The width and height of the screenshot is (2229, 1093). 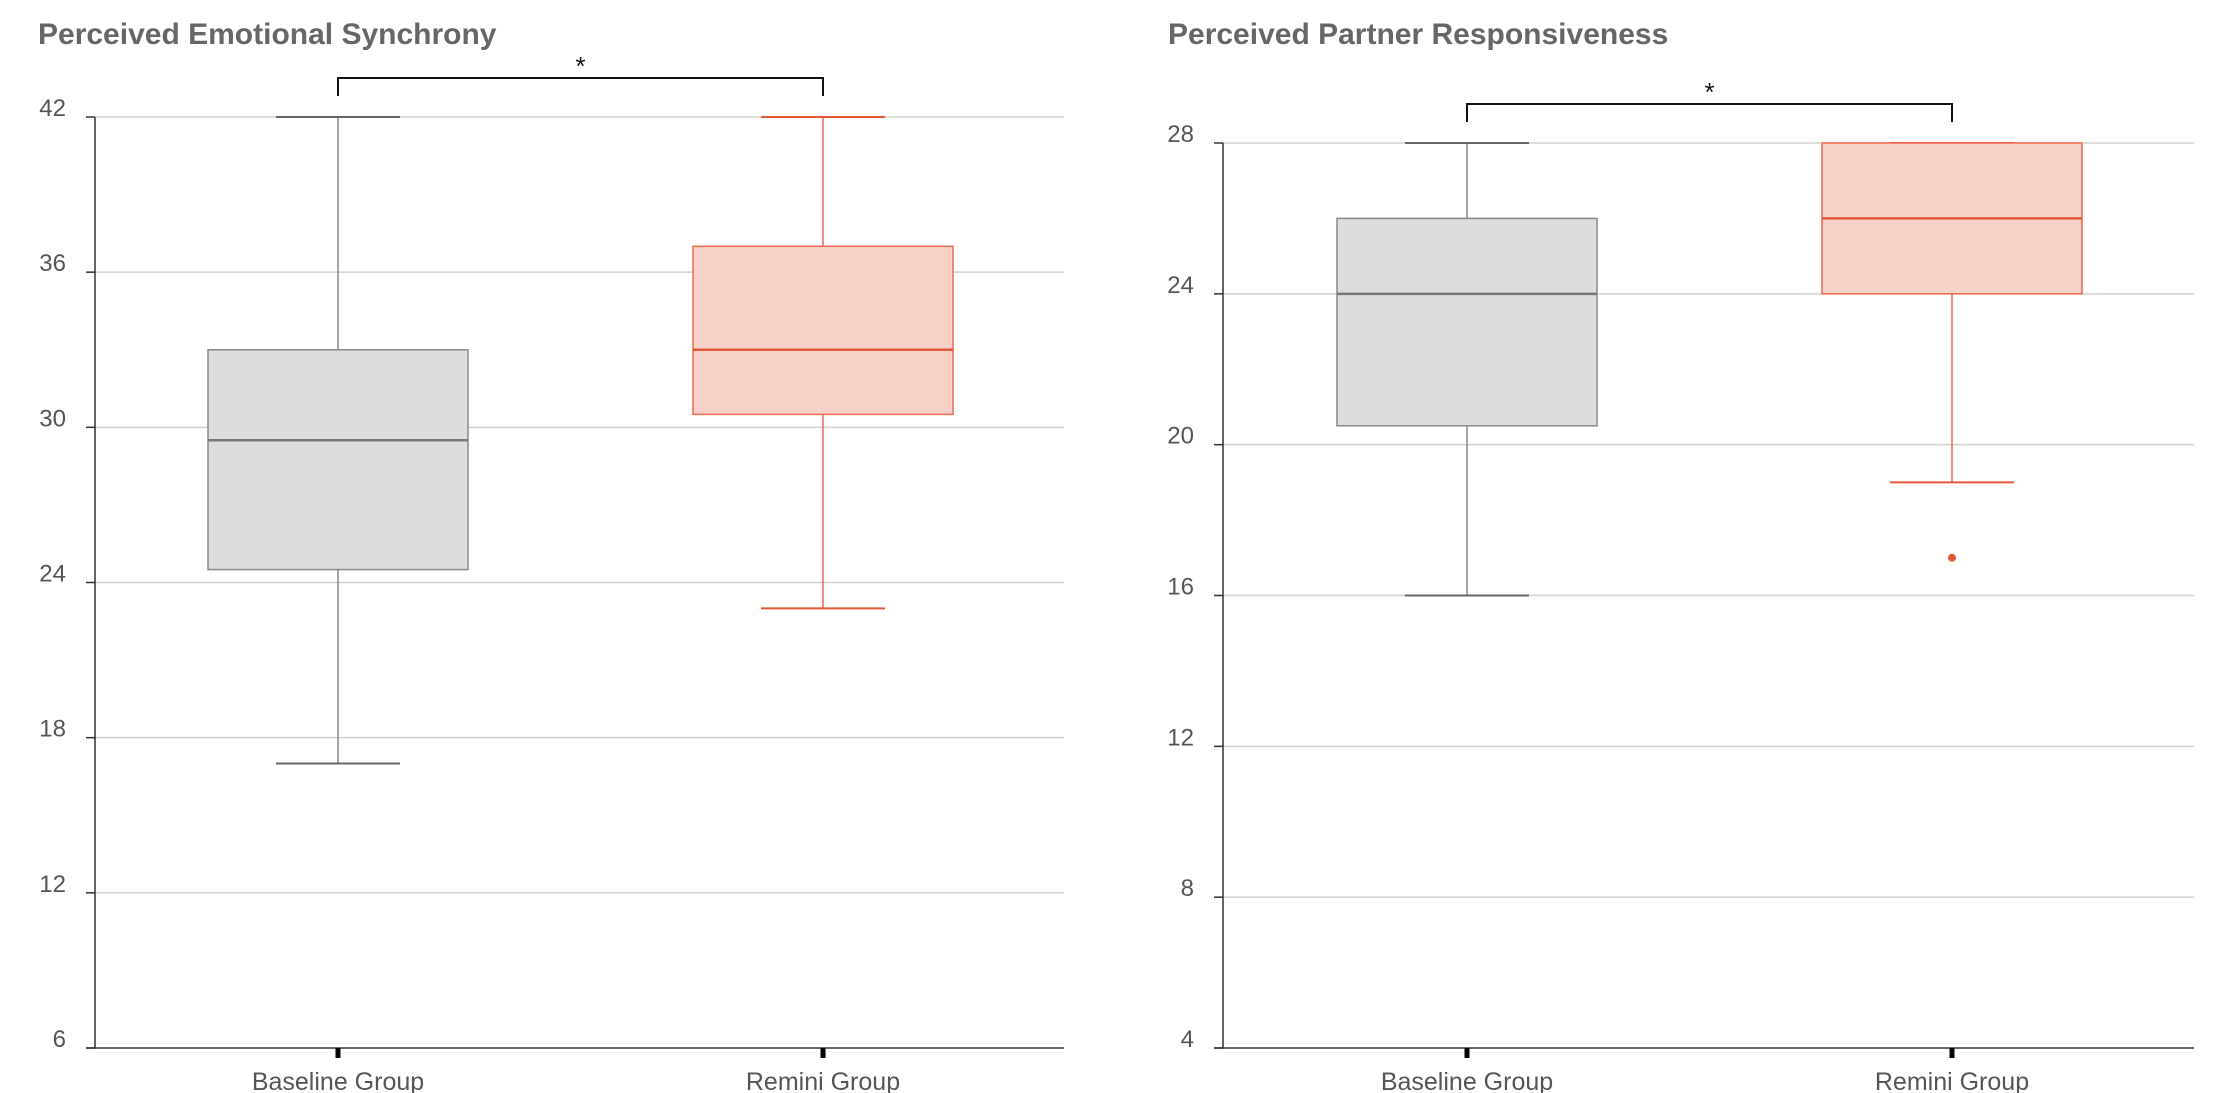 What do you see at coordinates (52, 729) in the screenshot?
I see `y-tick-label: 18` at bounding box center [52, 729].